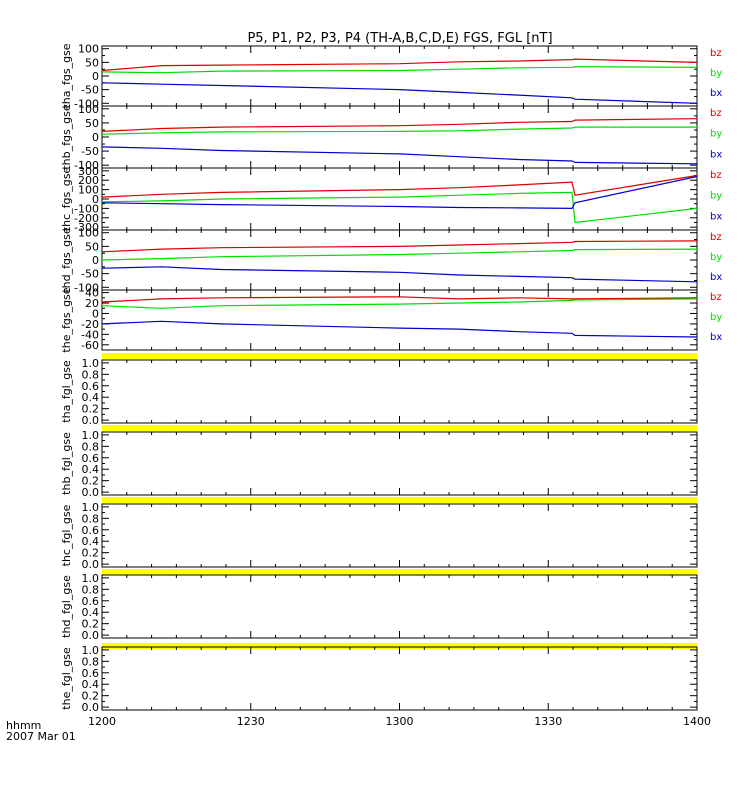 The width and height of the screenshot is (750, 800). I want to click on y-tick-label: -200, so click(86, 218).